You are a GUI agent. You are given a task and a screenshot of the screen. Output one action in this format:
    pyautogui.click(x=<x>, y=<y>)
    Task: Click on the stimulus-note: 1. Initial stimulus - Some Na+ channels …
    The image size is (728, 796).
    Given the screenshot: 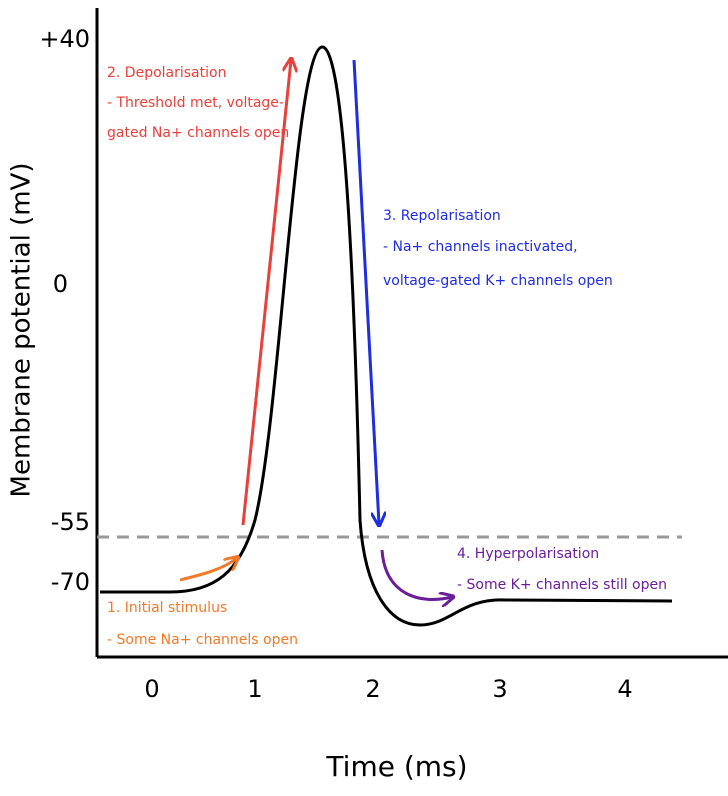 What is the action you would take?
    pyautogui.click(x=202, y=624)
    